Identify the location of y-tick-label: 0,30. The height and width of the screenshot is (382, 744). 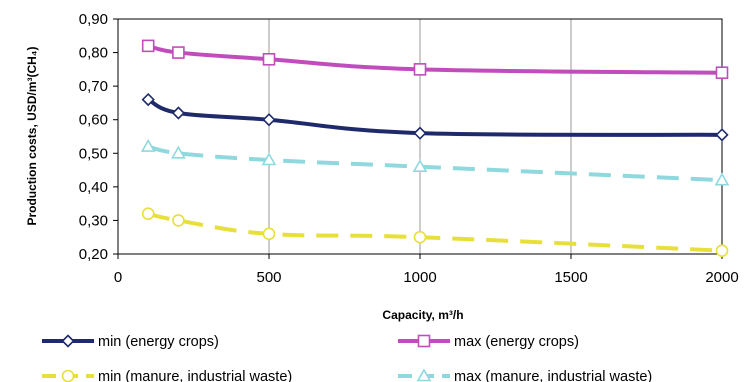
(93, 220).